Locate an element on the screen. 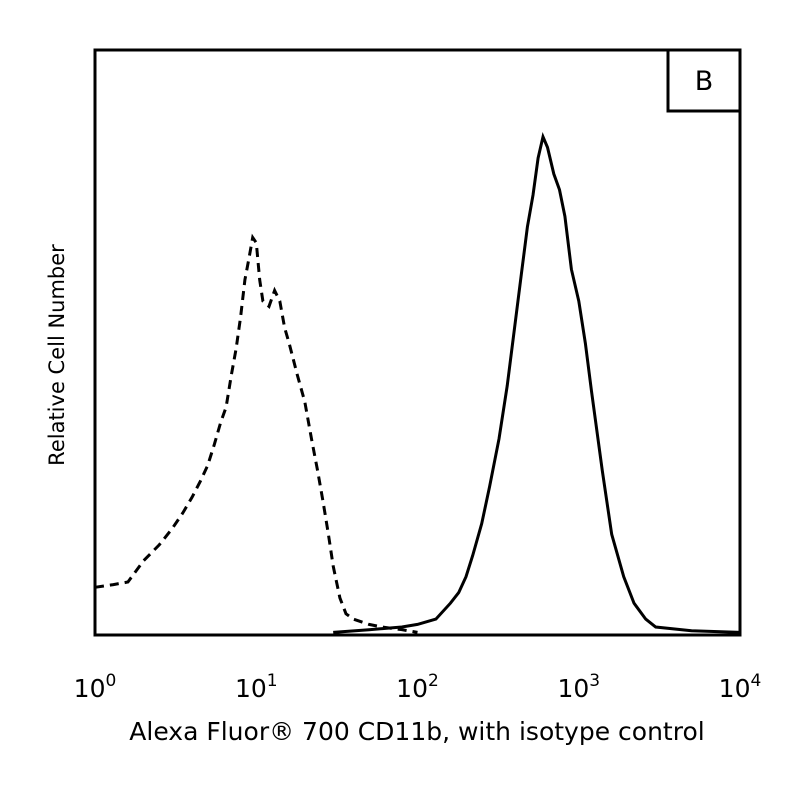  x-tick-label: 101 is located at coordinates (256, 687).